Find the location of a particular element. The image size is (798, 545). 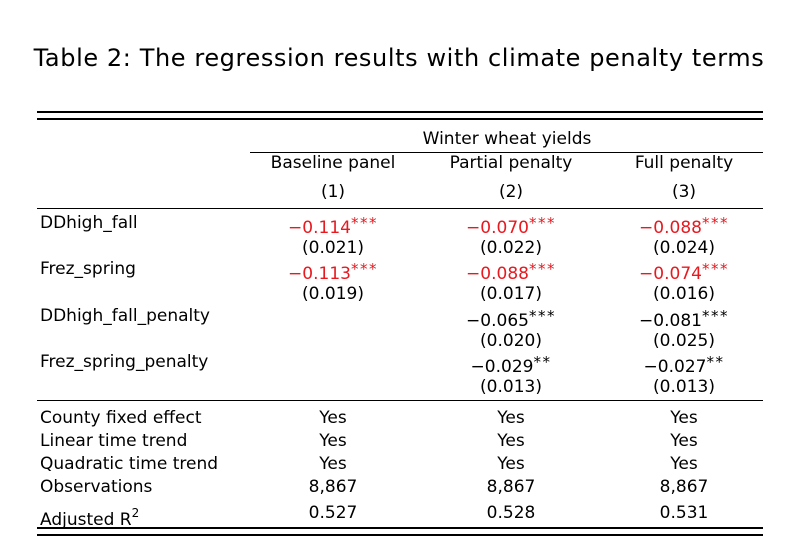

coefficient-cell: −0.065*** is located at coordinates (511, 318).